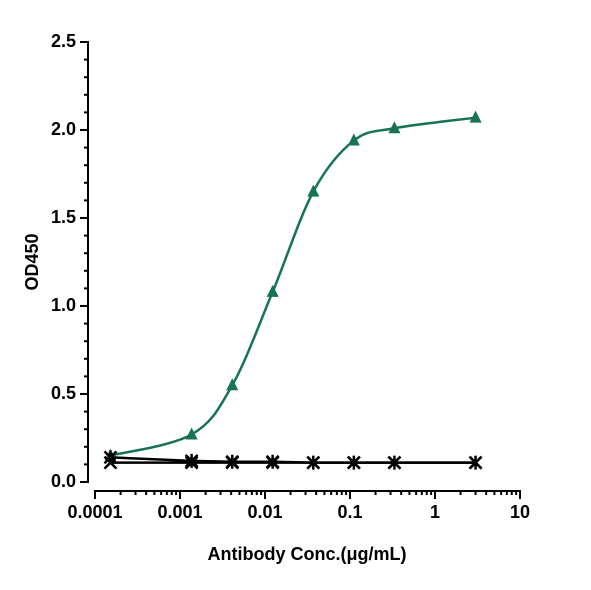 Image resolution: width=591 pixels, height=590 pixels. I want to click on x-tick-label: 1, so click(435, 512).